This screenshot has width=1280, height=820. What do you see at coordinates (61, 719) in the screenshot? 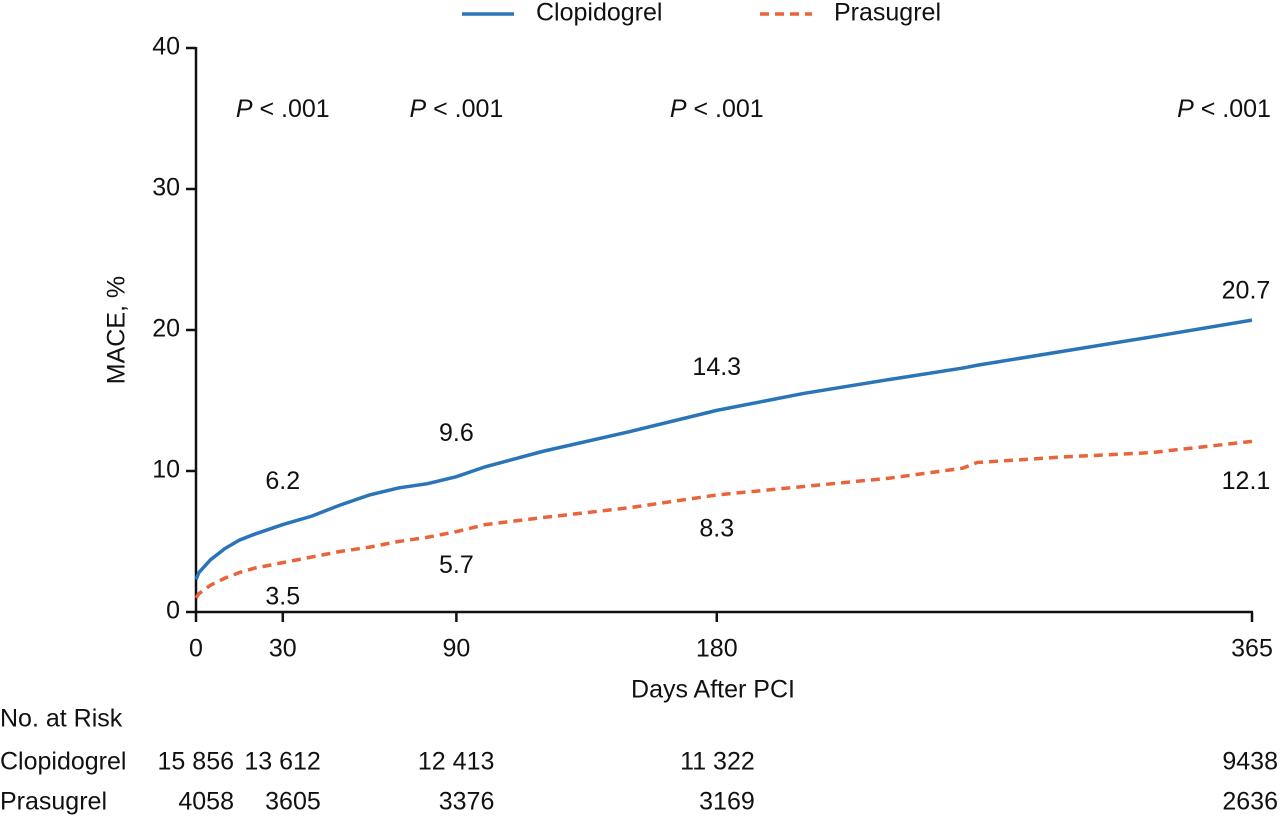
I see `risk-table-title: No. at Risk` at bounding box center [61, 719].